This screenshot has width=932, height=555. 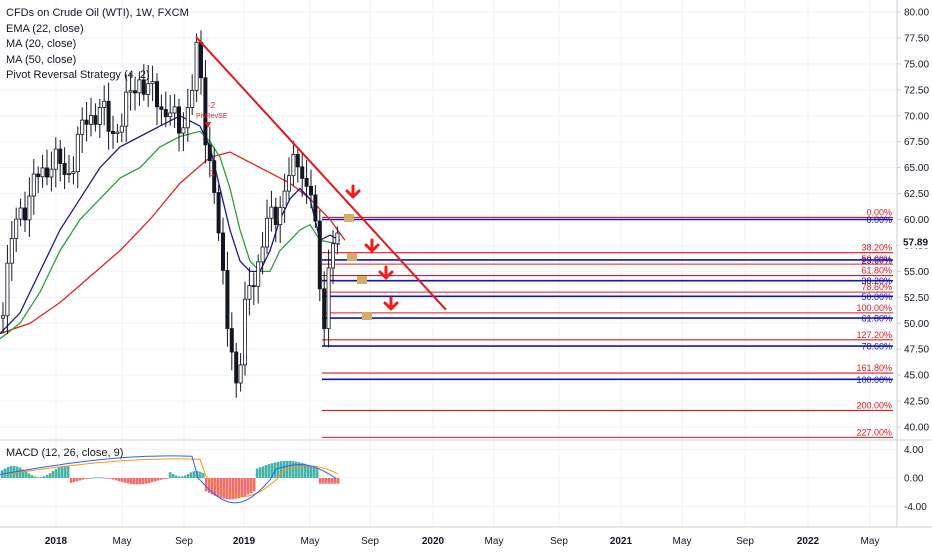 What do you see at coordinates (876, 347) in the screenshot?
I see `fib-label-blue: 78.60%` at bounding box center [876, 347].